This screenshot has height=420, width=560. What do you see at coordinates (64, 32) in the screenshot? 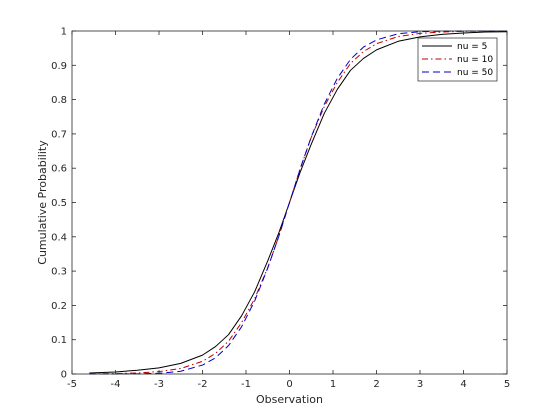
I see `y-tick-label: 1` at bounding box center [64, 32].